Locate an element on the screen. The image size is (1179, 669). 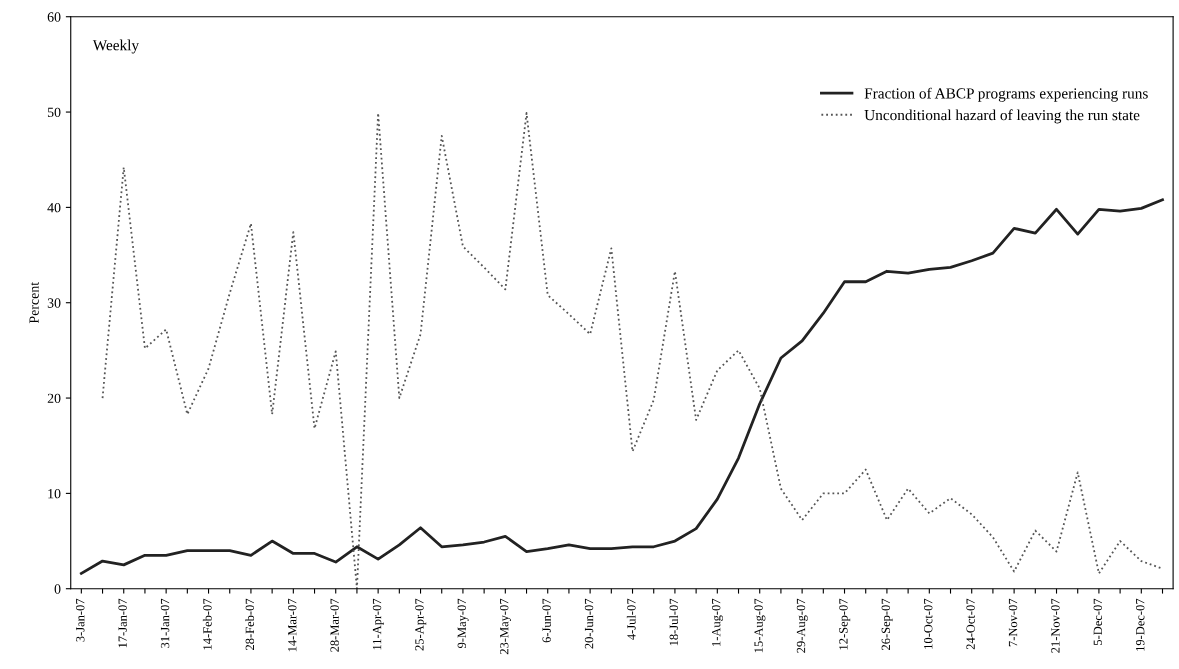
x-tick-label: 24-Oct-07 is located at coordinates (970, 624).